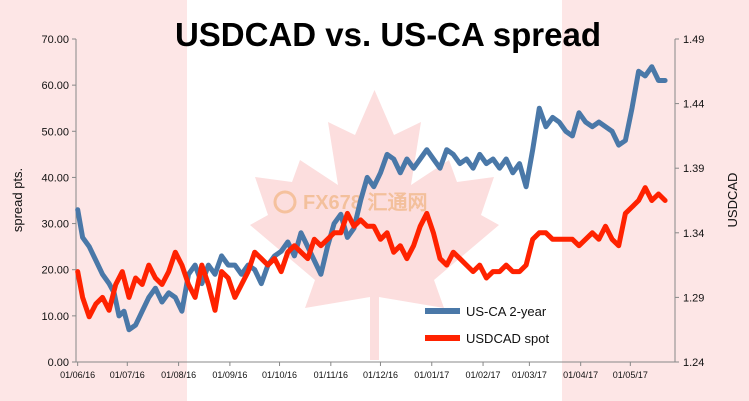  What do you see at coordinates (380, 375) in the screenshot?
I see `x-tick-label: 01/12/16` at bounding box center [380, 375].